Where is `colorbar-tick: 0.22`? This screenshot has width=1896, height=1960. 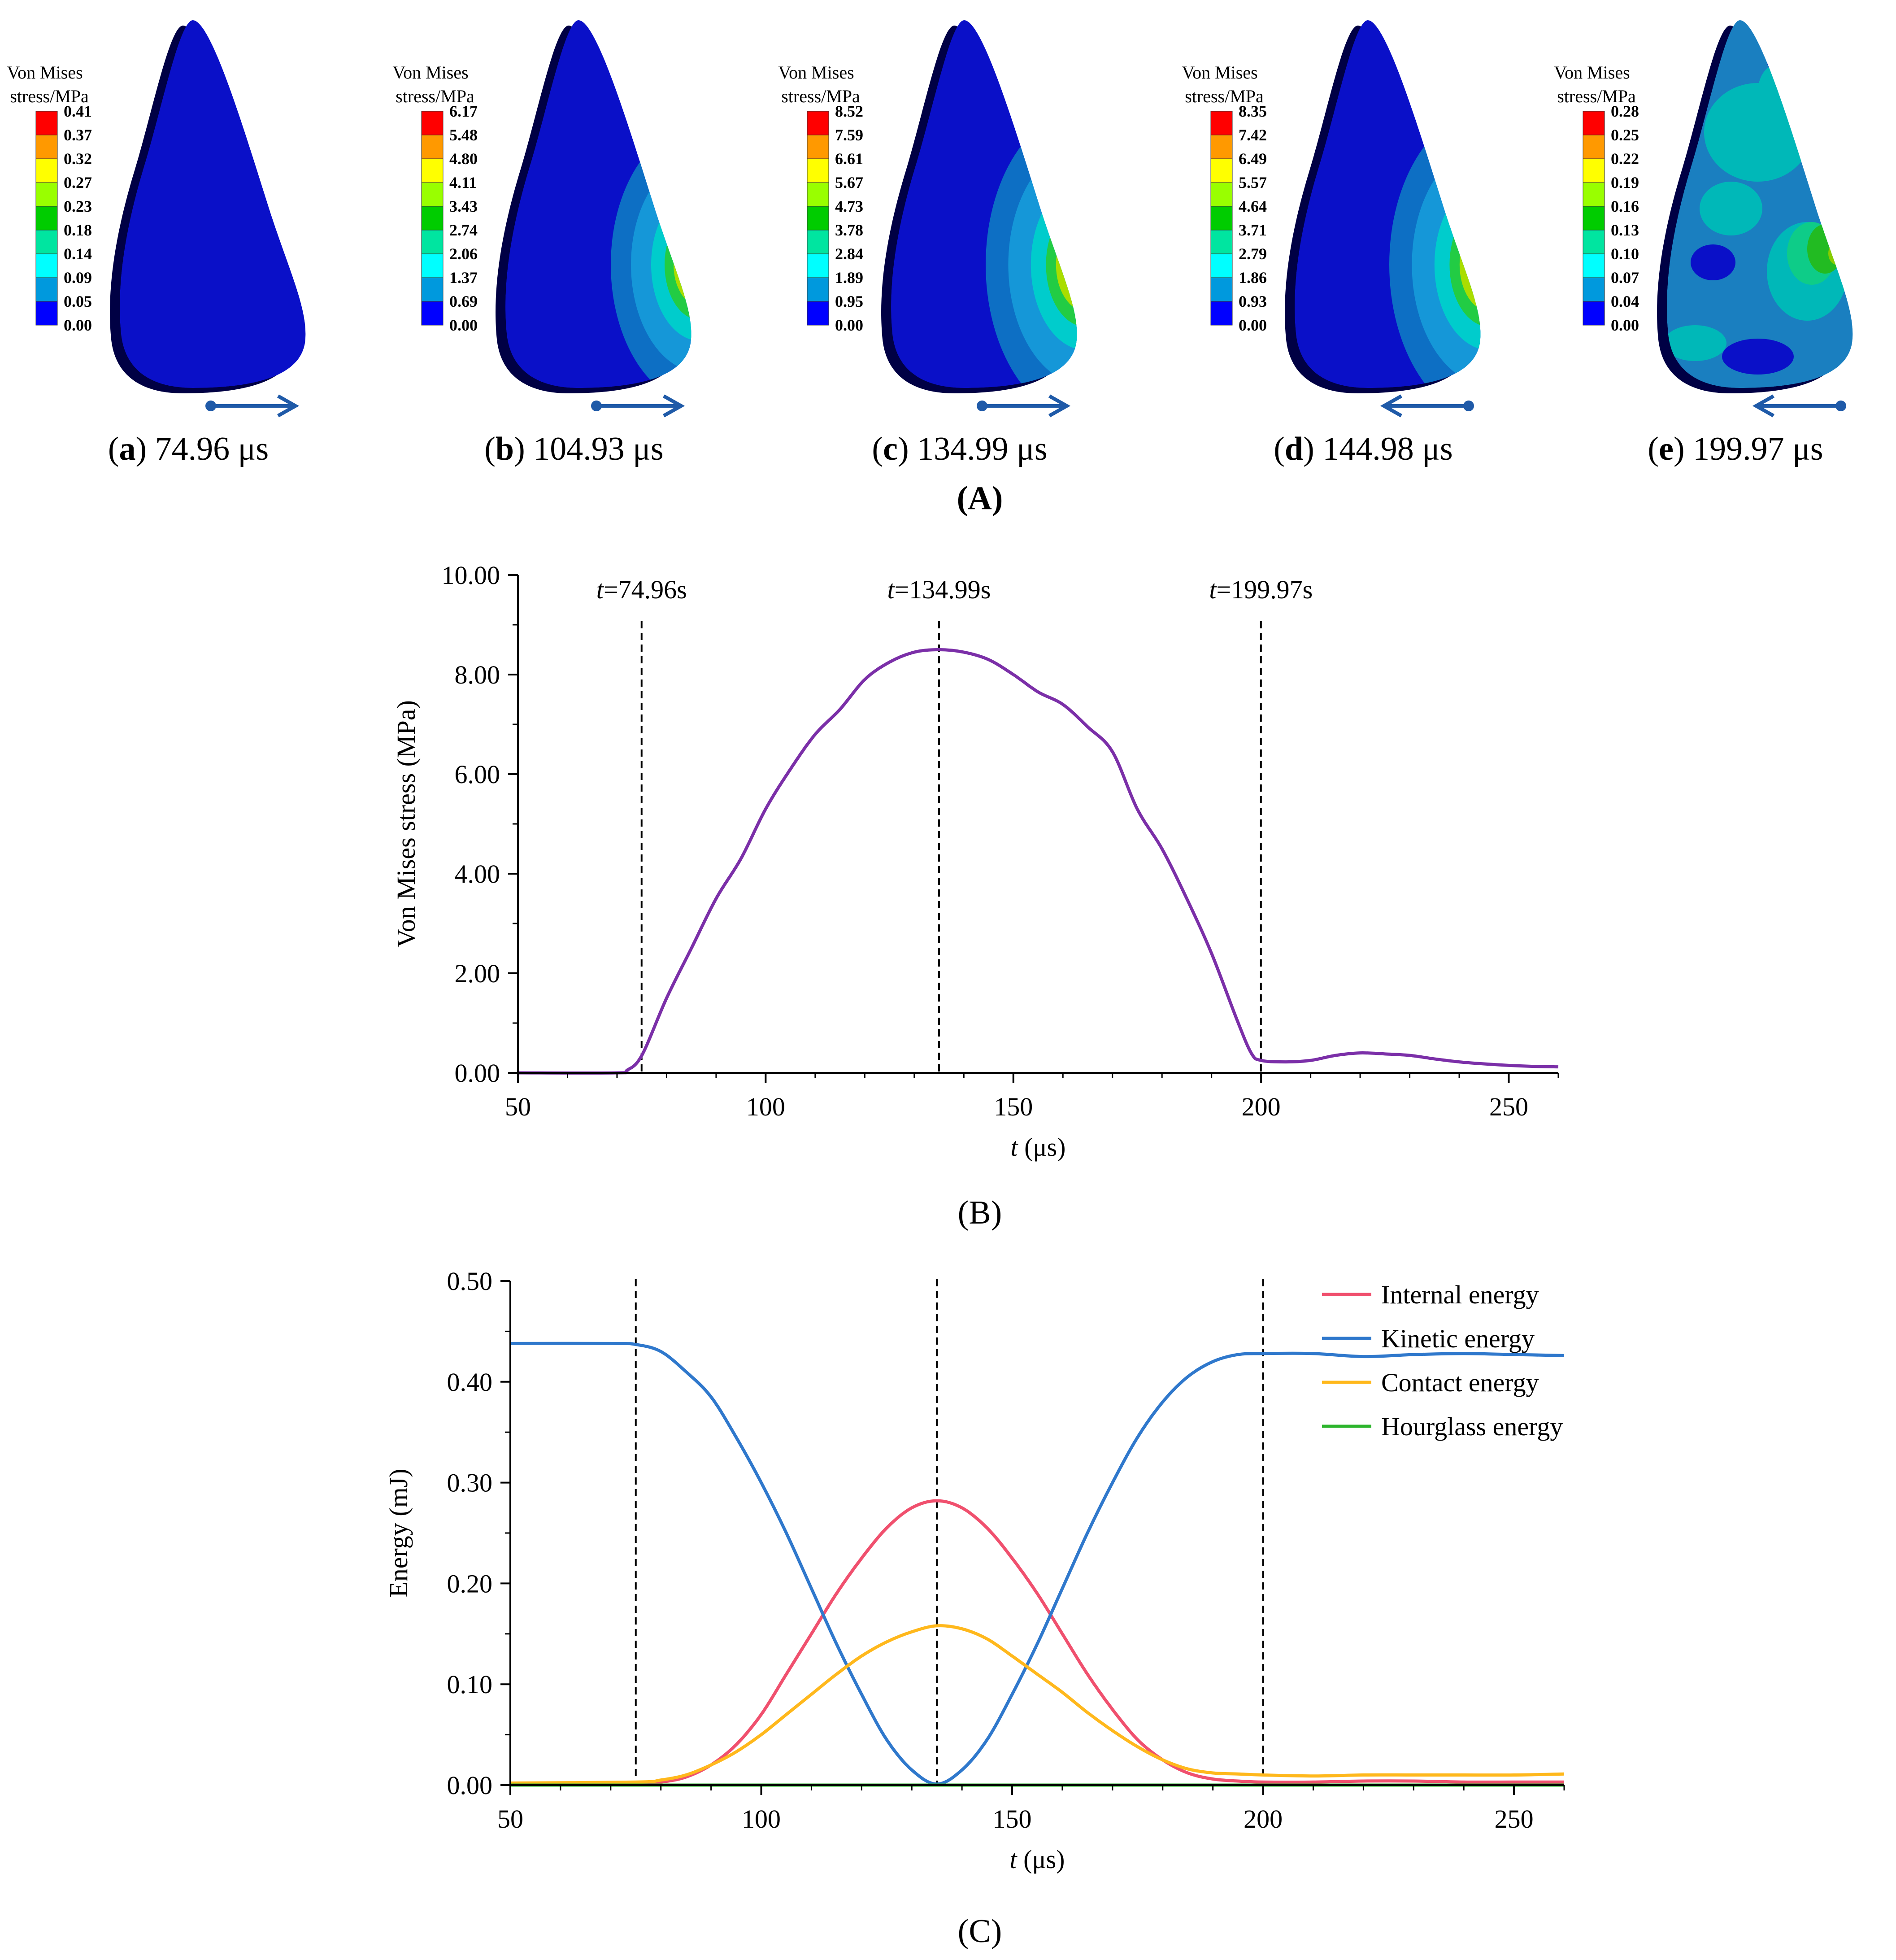 colorbar-tick: 0.22 is located at coordinates (1625, 159).